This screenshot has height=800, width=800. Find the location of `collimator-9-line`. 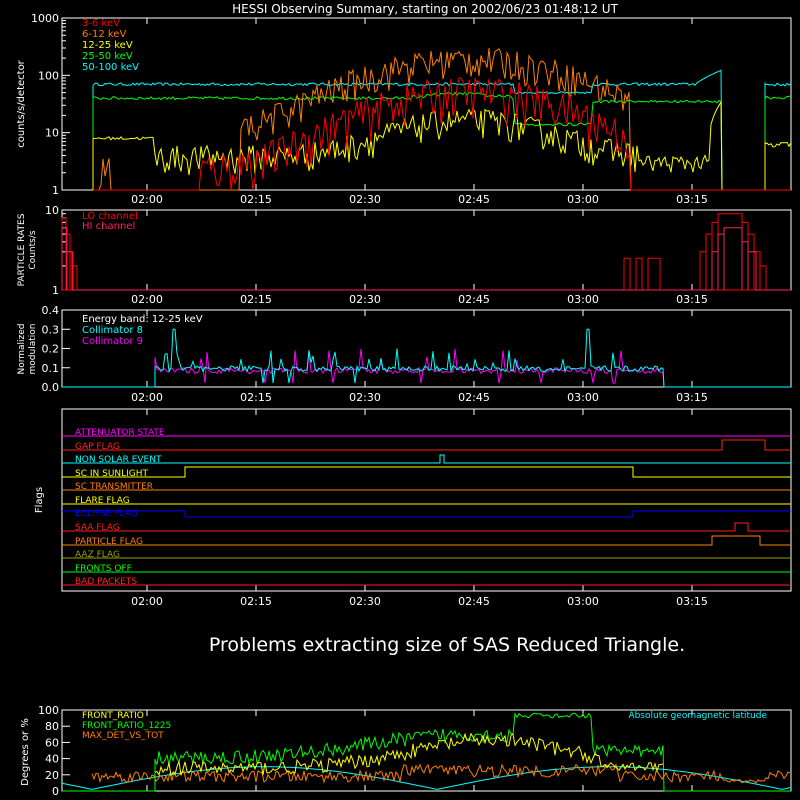

collimator-9-line is located at coordinates (426, 368).